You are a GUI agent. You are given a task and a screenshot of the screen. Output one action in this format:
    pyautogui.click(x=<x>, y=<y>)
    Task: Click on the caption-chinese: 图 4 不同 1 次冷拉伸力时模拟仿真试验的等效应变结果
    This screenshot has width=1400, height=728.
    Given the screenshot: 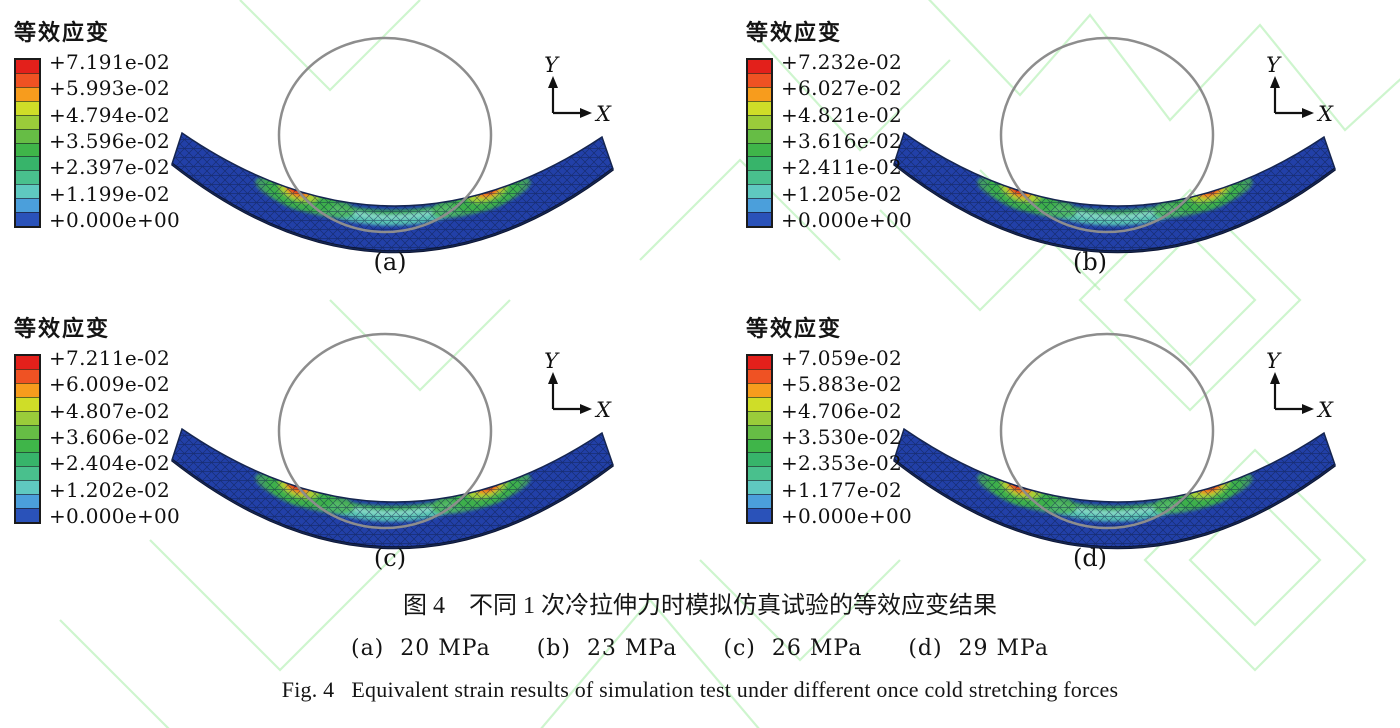 What is the action you would take?
    pyautogui.click(x=700, y=606)
    